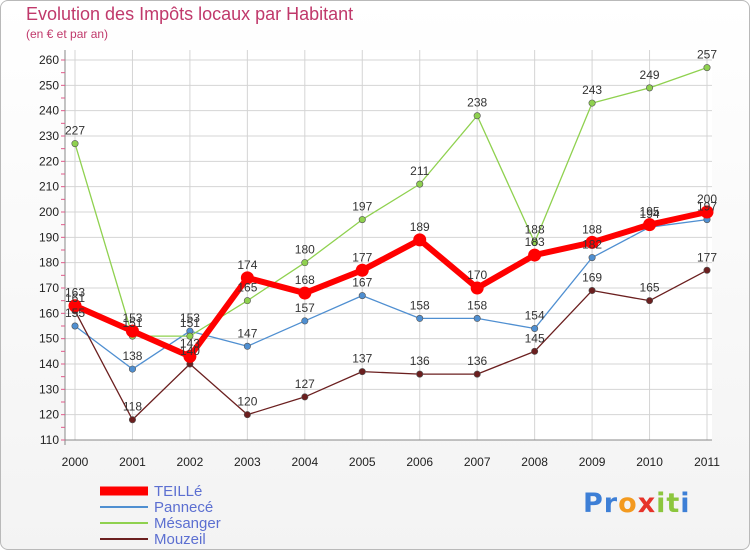 Image resolution: width=750 pixels, height=550 pixels. What do you see at coordinates (304, 462) in the screenshot?
I see `x-tick-label: 2004` at bounding box center [304, 462].